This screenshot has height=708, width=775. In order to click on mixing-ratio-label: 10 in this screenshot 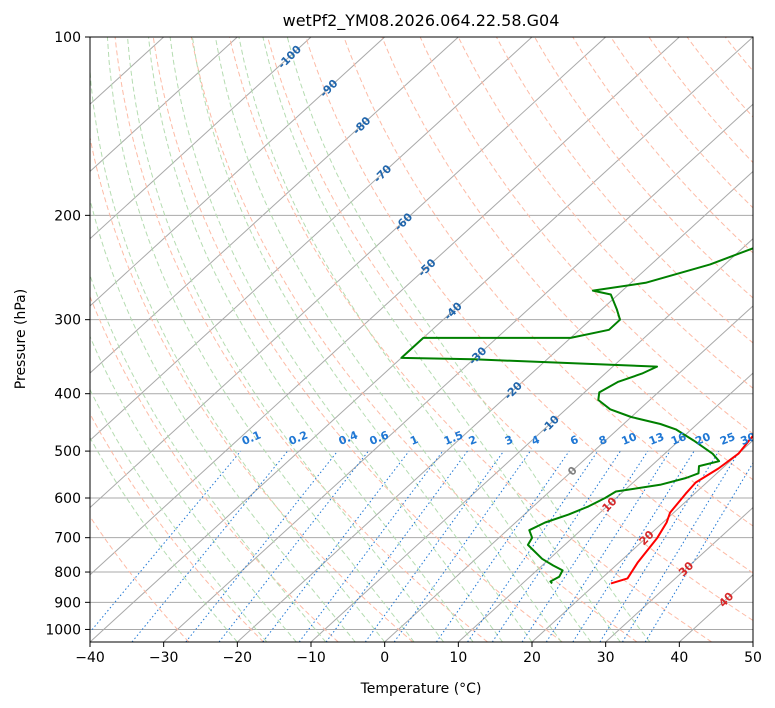, I will do `click(629, 439)`.